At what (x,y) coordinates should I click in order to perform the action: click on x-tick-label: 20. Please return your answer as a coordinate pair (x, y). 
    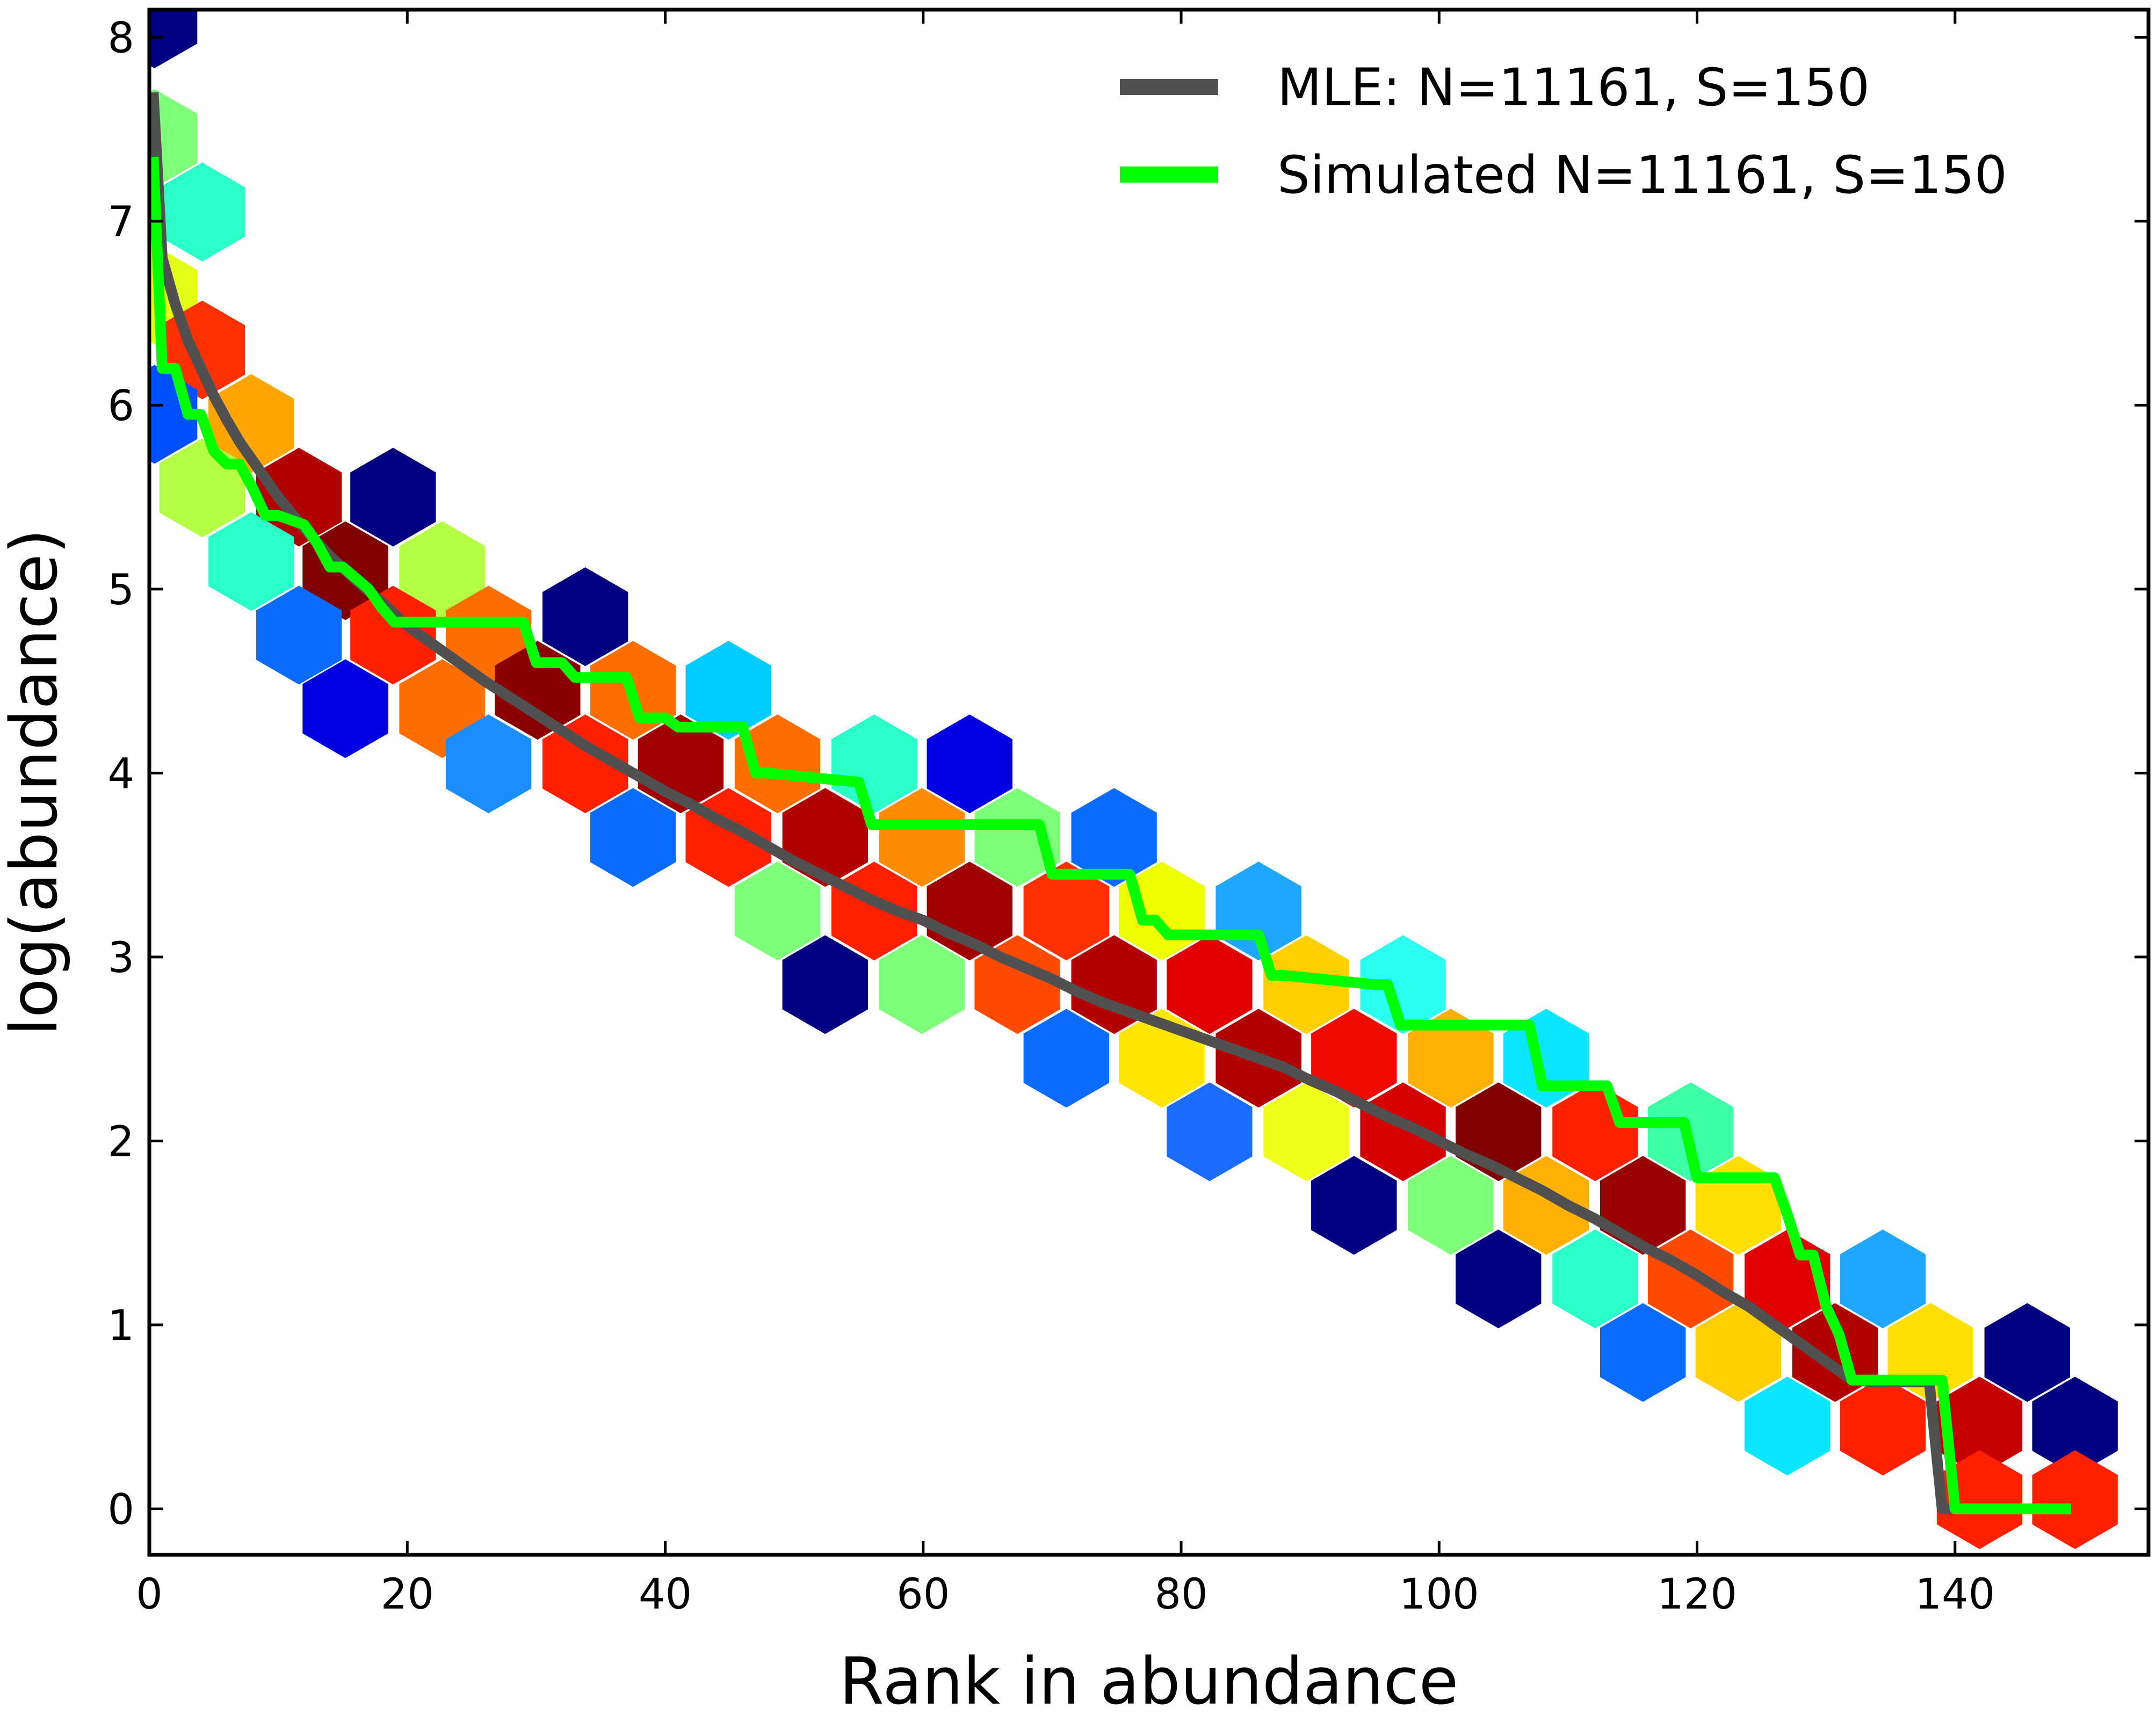
    Looking at the image, I should click on (407, 1594).